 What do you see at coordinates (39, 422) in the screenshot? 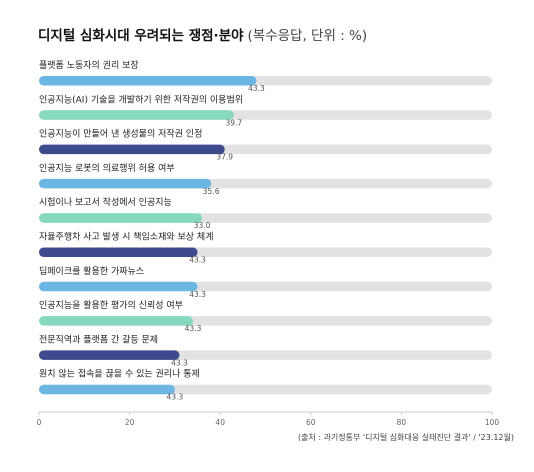
I see `x-tick-label: 0` at bounding box center [39, 422].